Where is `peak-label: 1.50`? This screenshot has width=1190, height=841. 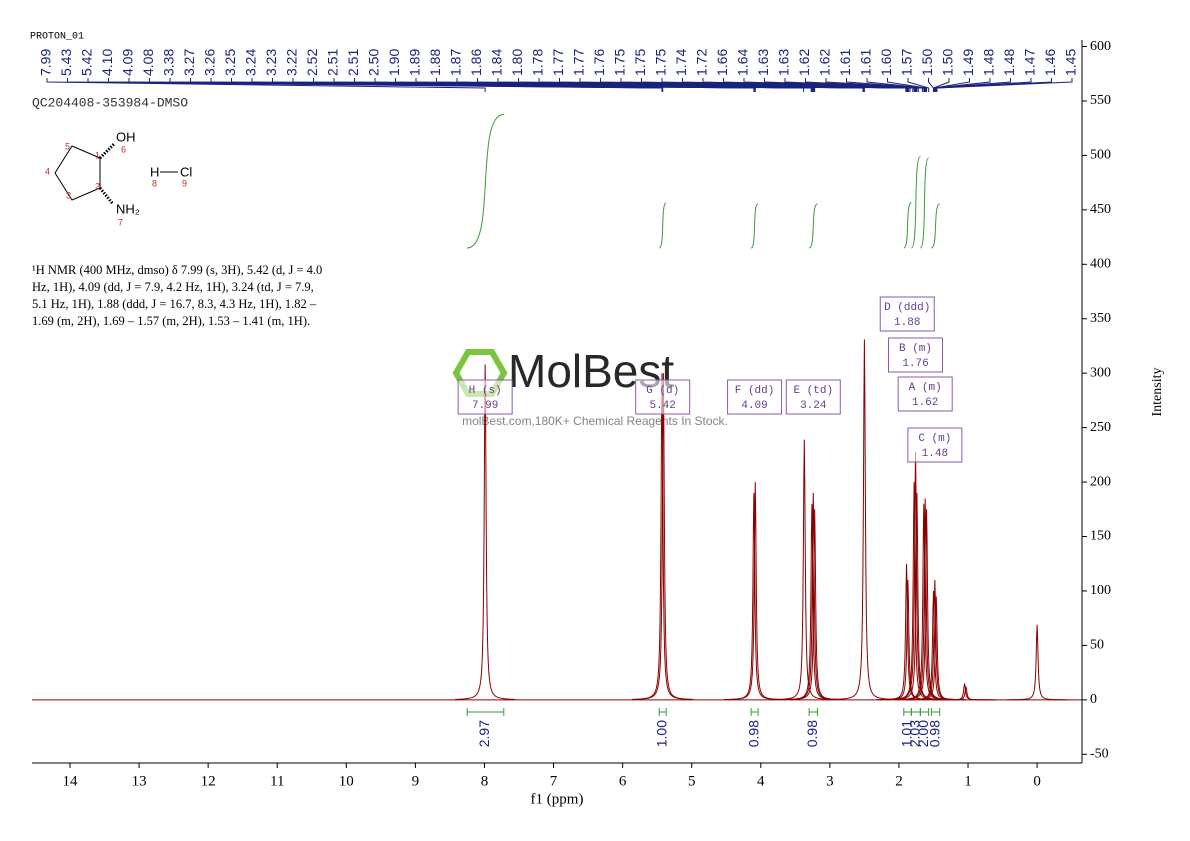 peak-label: 1.50 is located at coordinates (927, 62).